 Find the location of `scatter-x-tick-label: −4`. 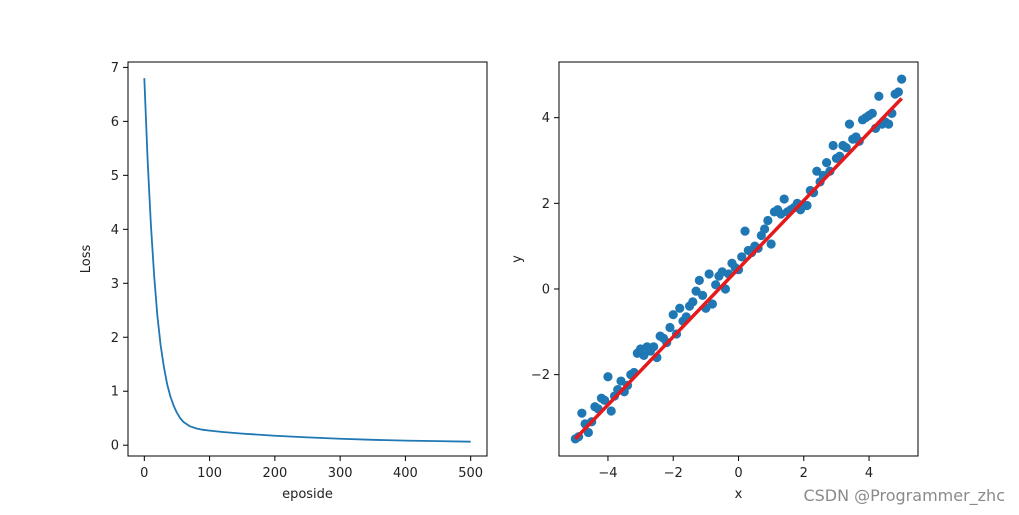

scatter-x-tick-label: −4 is located at coordinates (607, 473).